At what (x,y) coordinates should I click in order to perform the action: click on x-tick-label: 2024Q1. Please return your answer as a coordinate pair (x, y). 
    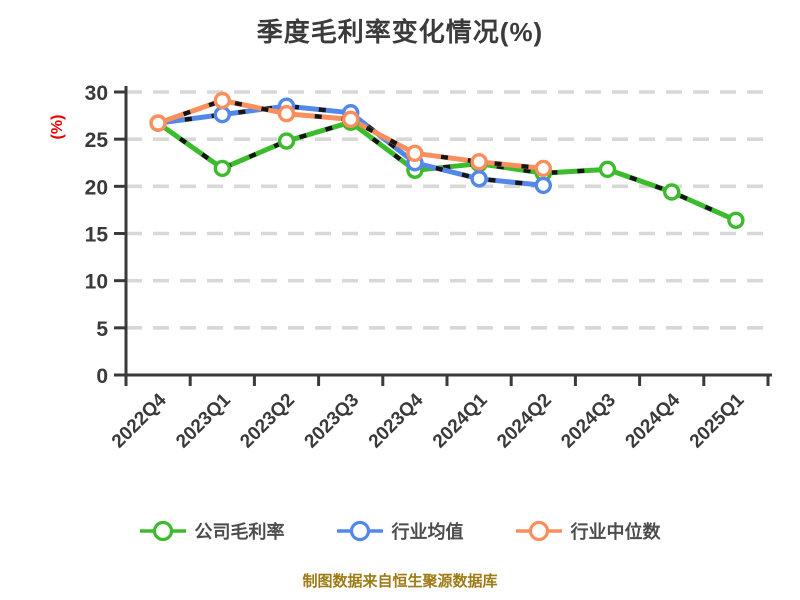
    Looking at the image, I should click on (460, 420).